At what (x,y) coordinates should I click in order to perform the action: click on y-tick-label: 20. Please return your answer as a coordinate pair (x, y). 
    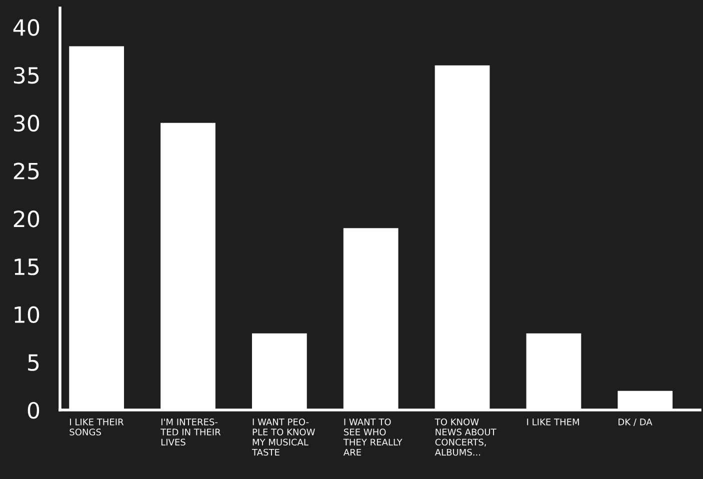
    Looking at the image, I should click on (27, 219).